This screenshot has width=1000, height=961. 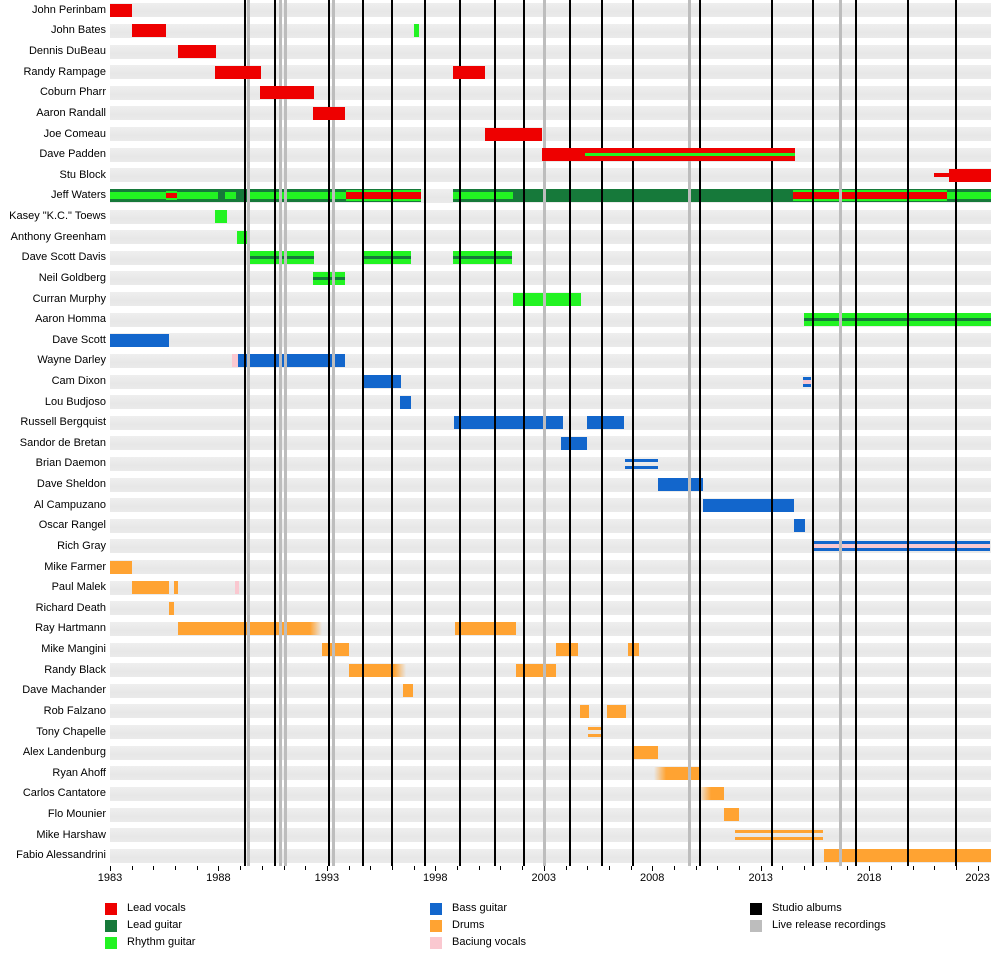 I want to click on legend-label-lead-vocals: Lead vocals, so click(x=156, y=908).